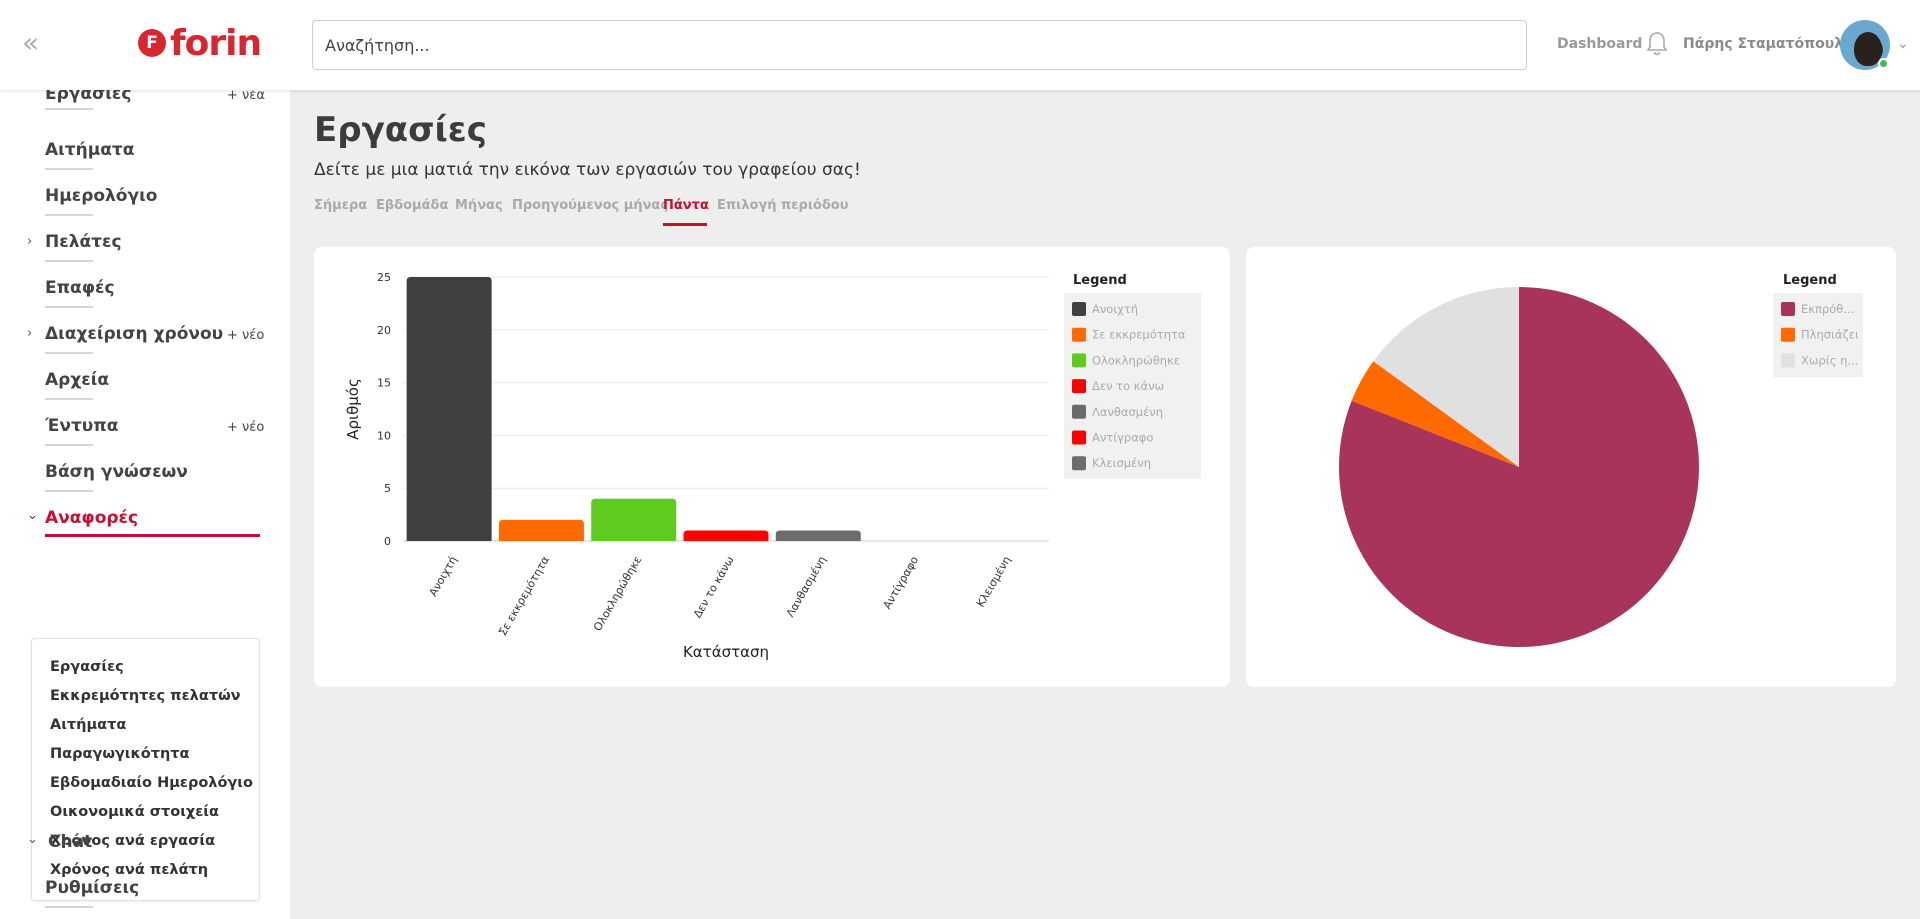 Image resolution: width=1920 pixels, height=919 pixels. What do you see at coordinates (1115, 309) in the screenshot?
I see `legend-label: Ανοιχτή` at bounding box center [1115, 309].